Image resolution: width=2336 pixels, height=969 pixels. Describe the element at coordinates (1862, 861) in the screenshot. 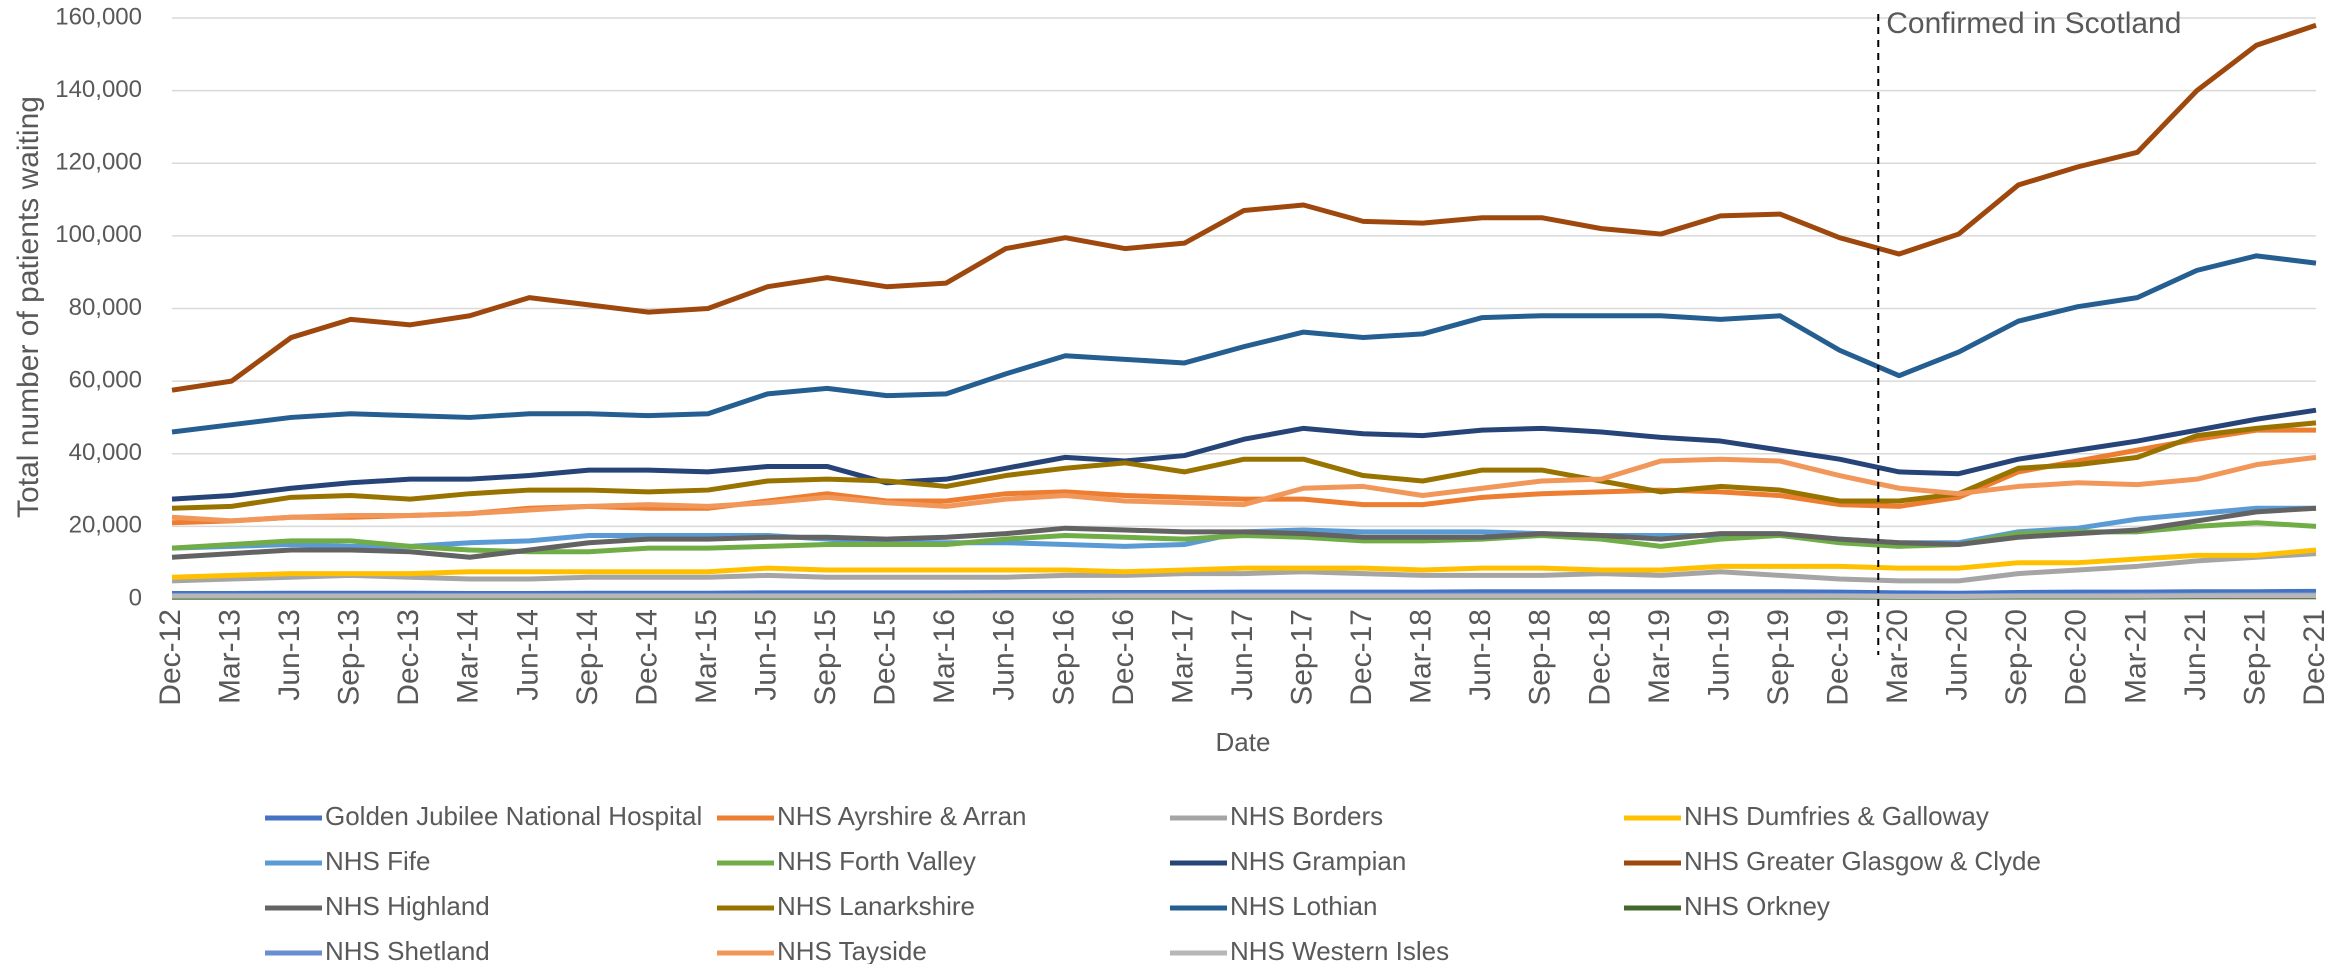

I see `legend-label: NHS Greater Glasgow & Clyde` at that location.